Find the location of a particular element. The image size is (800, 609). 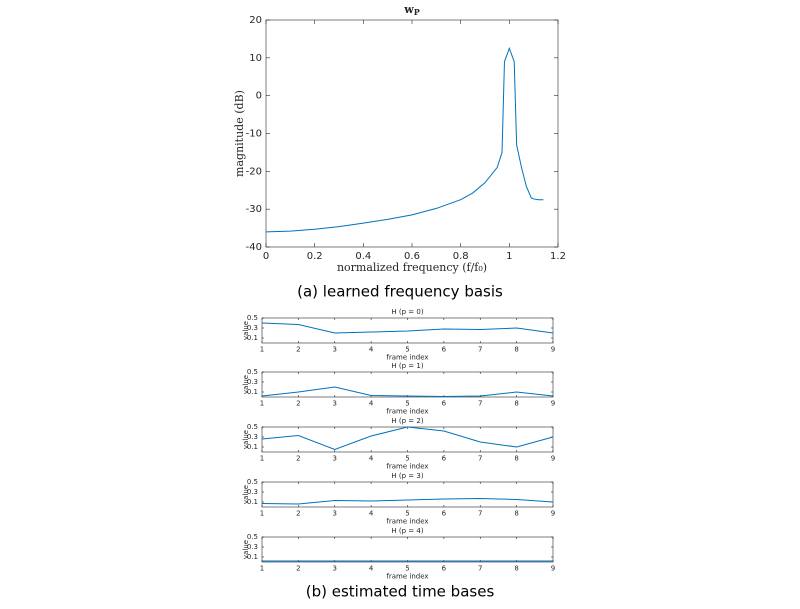

x-tick-label: 0 is located at coordinates (266, 256).